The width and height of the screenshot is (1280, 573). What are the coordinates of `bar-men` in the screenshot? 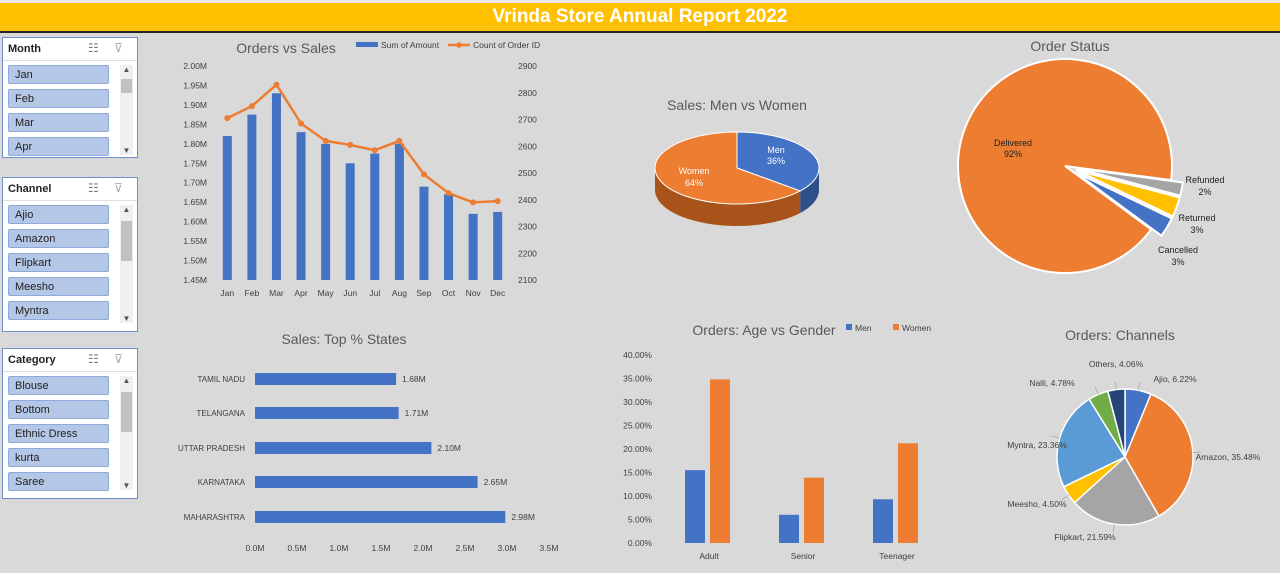 It's located at (695, 506).